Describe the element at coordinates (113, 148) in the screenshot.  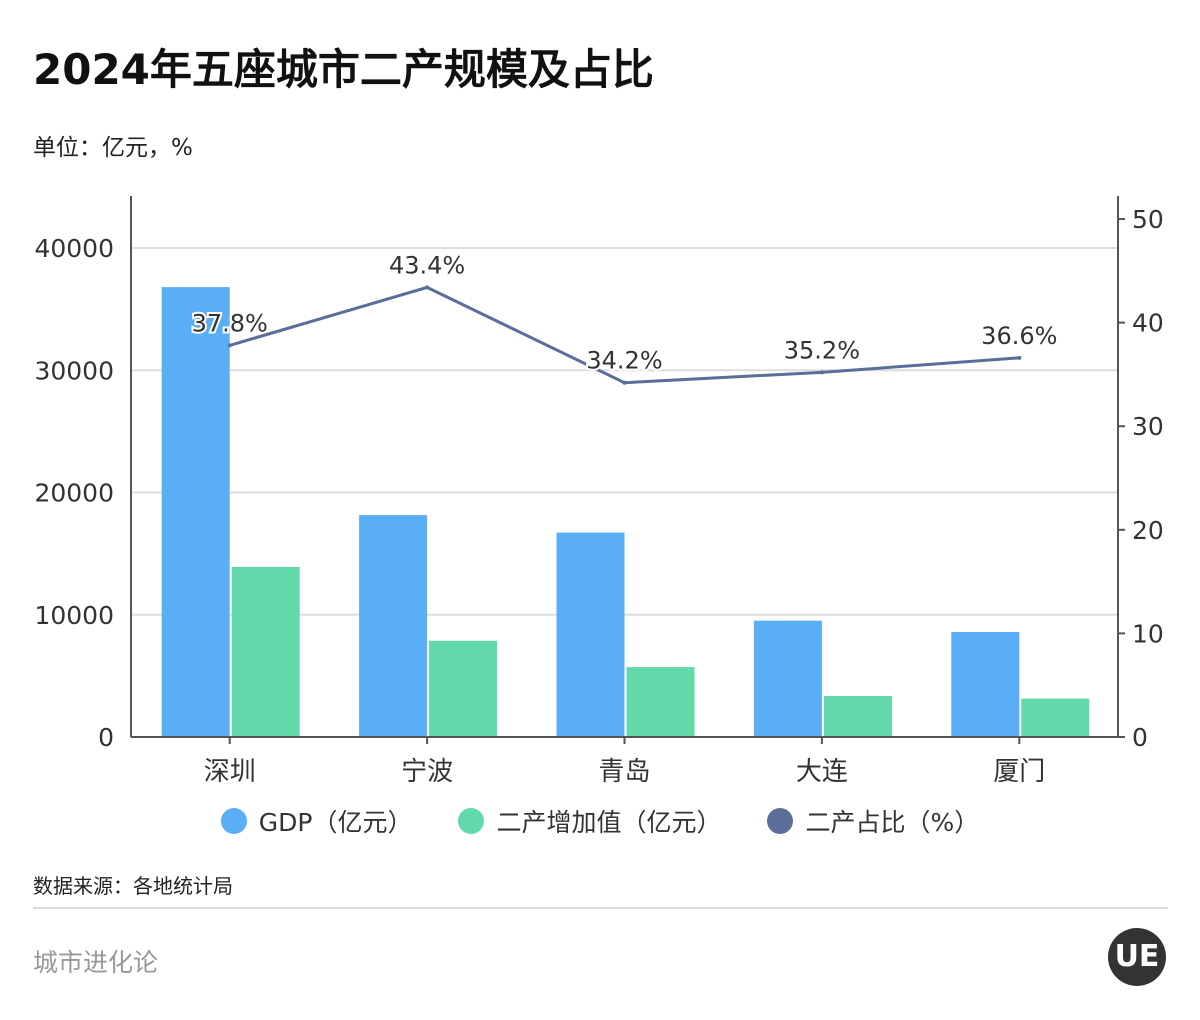
I see `unit-label: 单位：亿元，%` at that location.